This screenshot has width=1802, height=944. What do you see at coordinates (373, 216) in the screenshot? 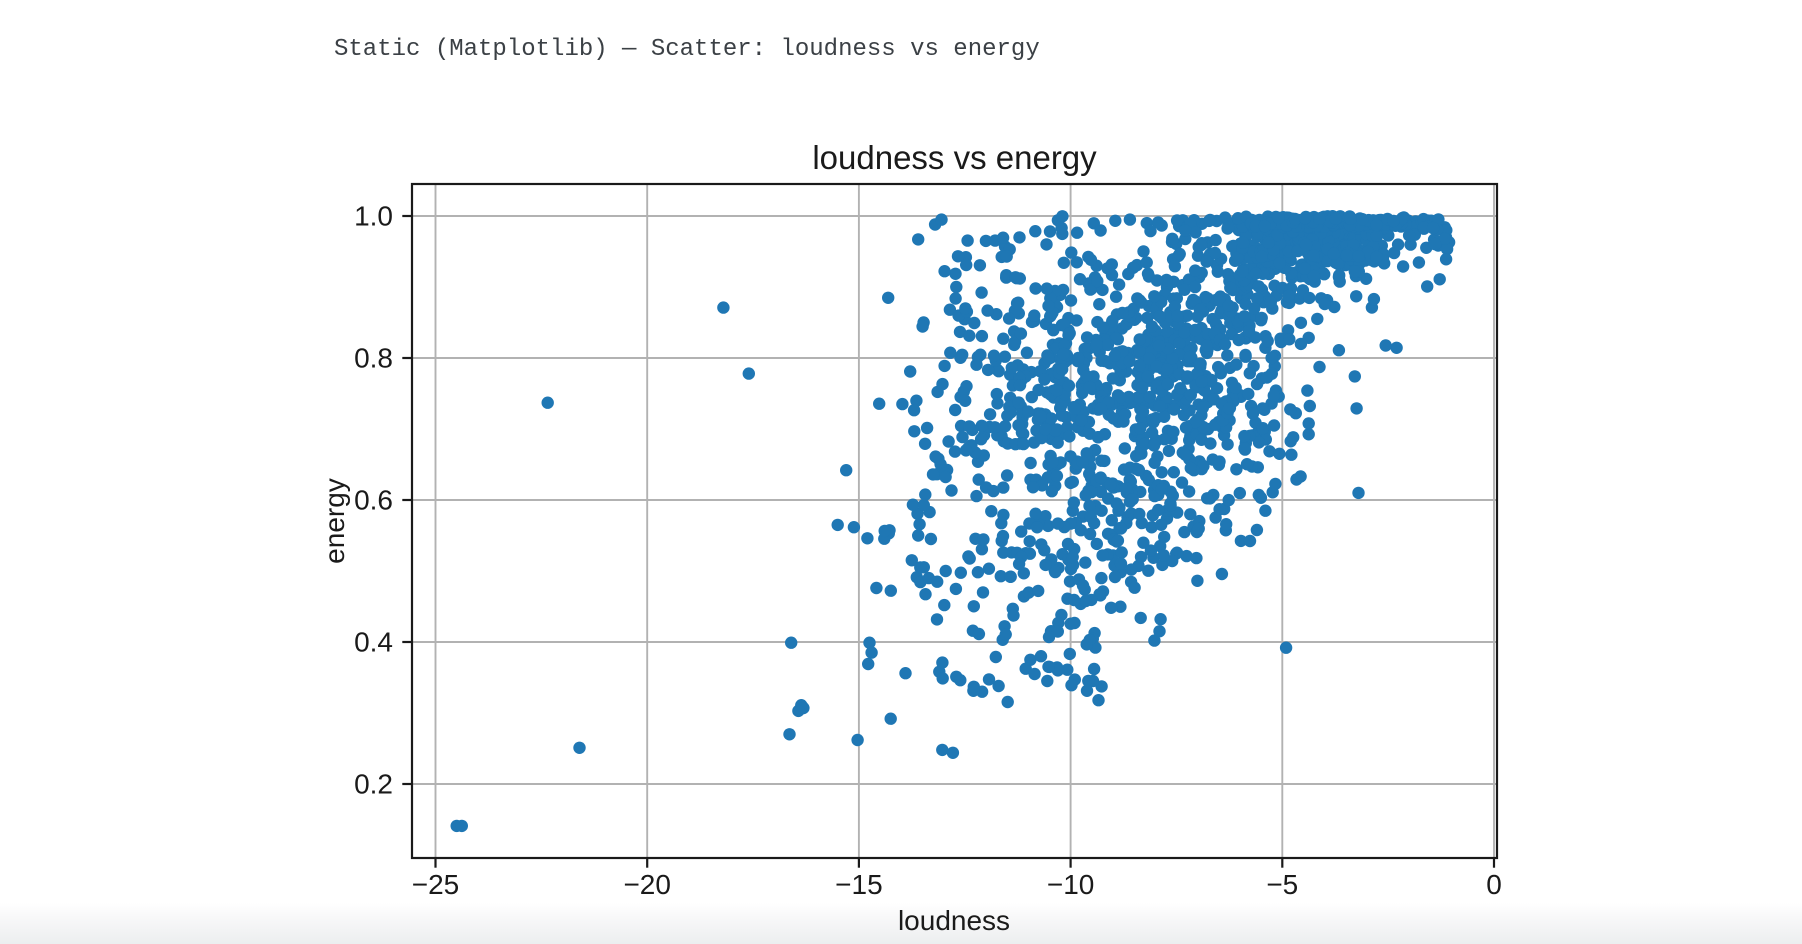
I see `svg-text: 1.0` at bounding box center [373, 216].